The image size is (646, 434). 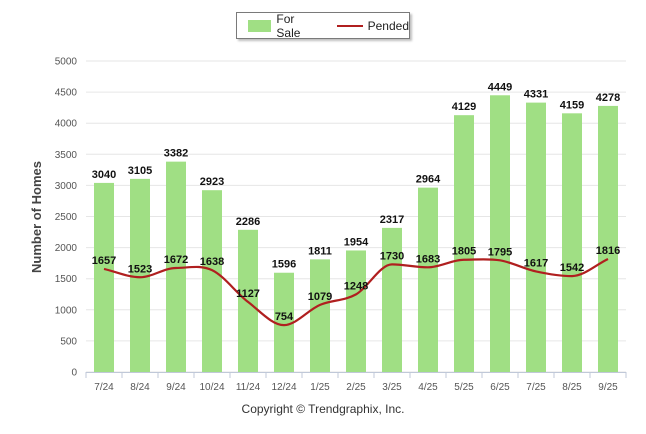 What do you see at coordinates (356, 242) in the screenshot?
I see `data-label-for-sale: 1954` at bounding box center [356, 242].